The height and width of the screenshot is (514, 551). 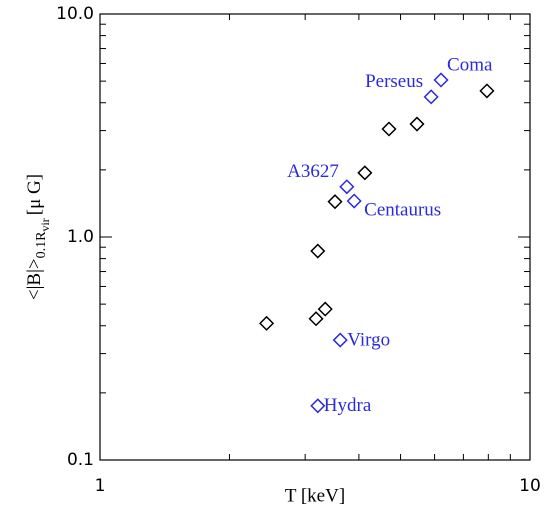 I want to click on x-axis-label: T [keV], so click(x=315, y=495).